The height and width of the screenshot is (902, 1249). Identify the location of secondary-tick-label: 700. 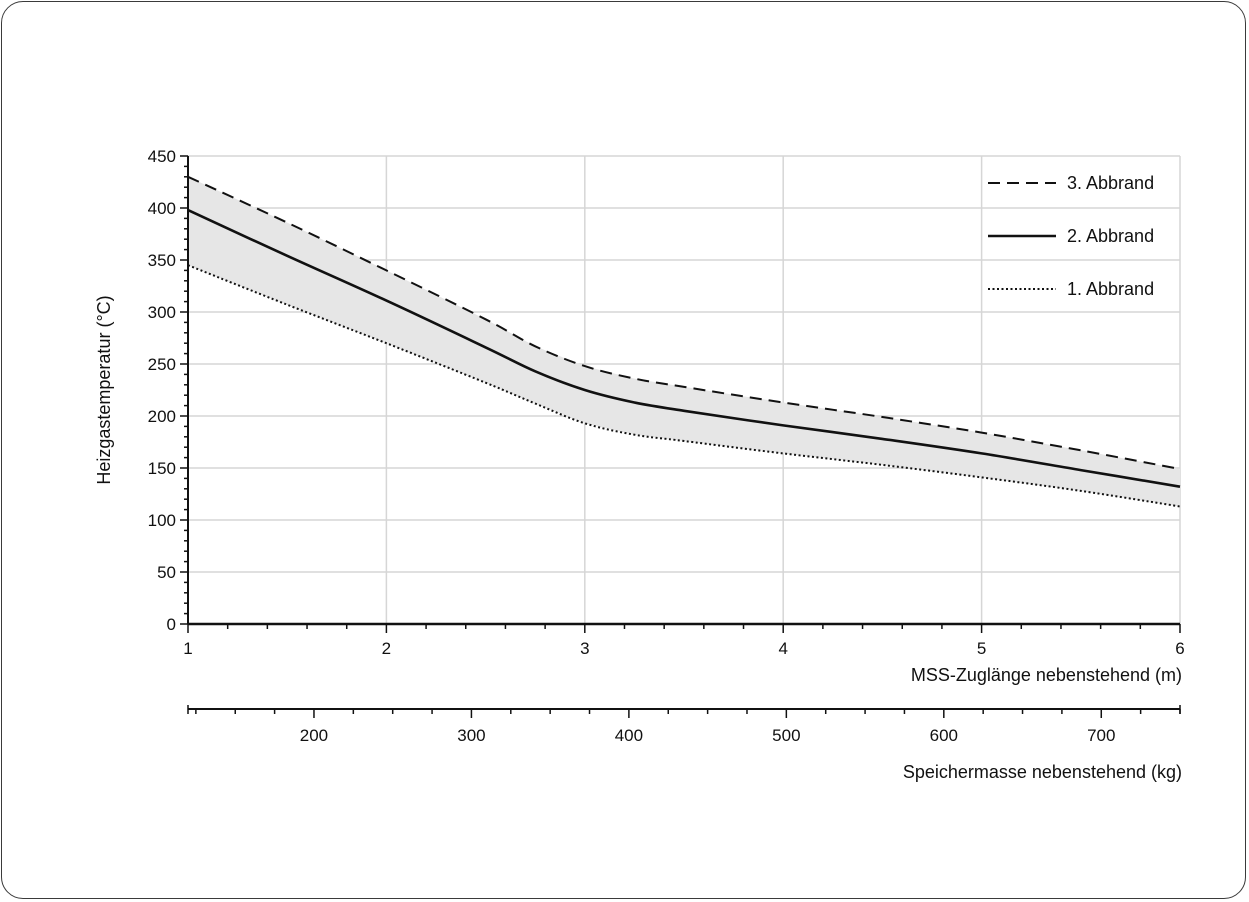
(1101, 735).